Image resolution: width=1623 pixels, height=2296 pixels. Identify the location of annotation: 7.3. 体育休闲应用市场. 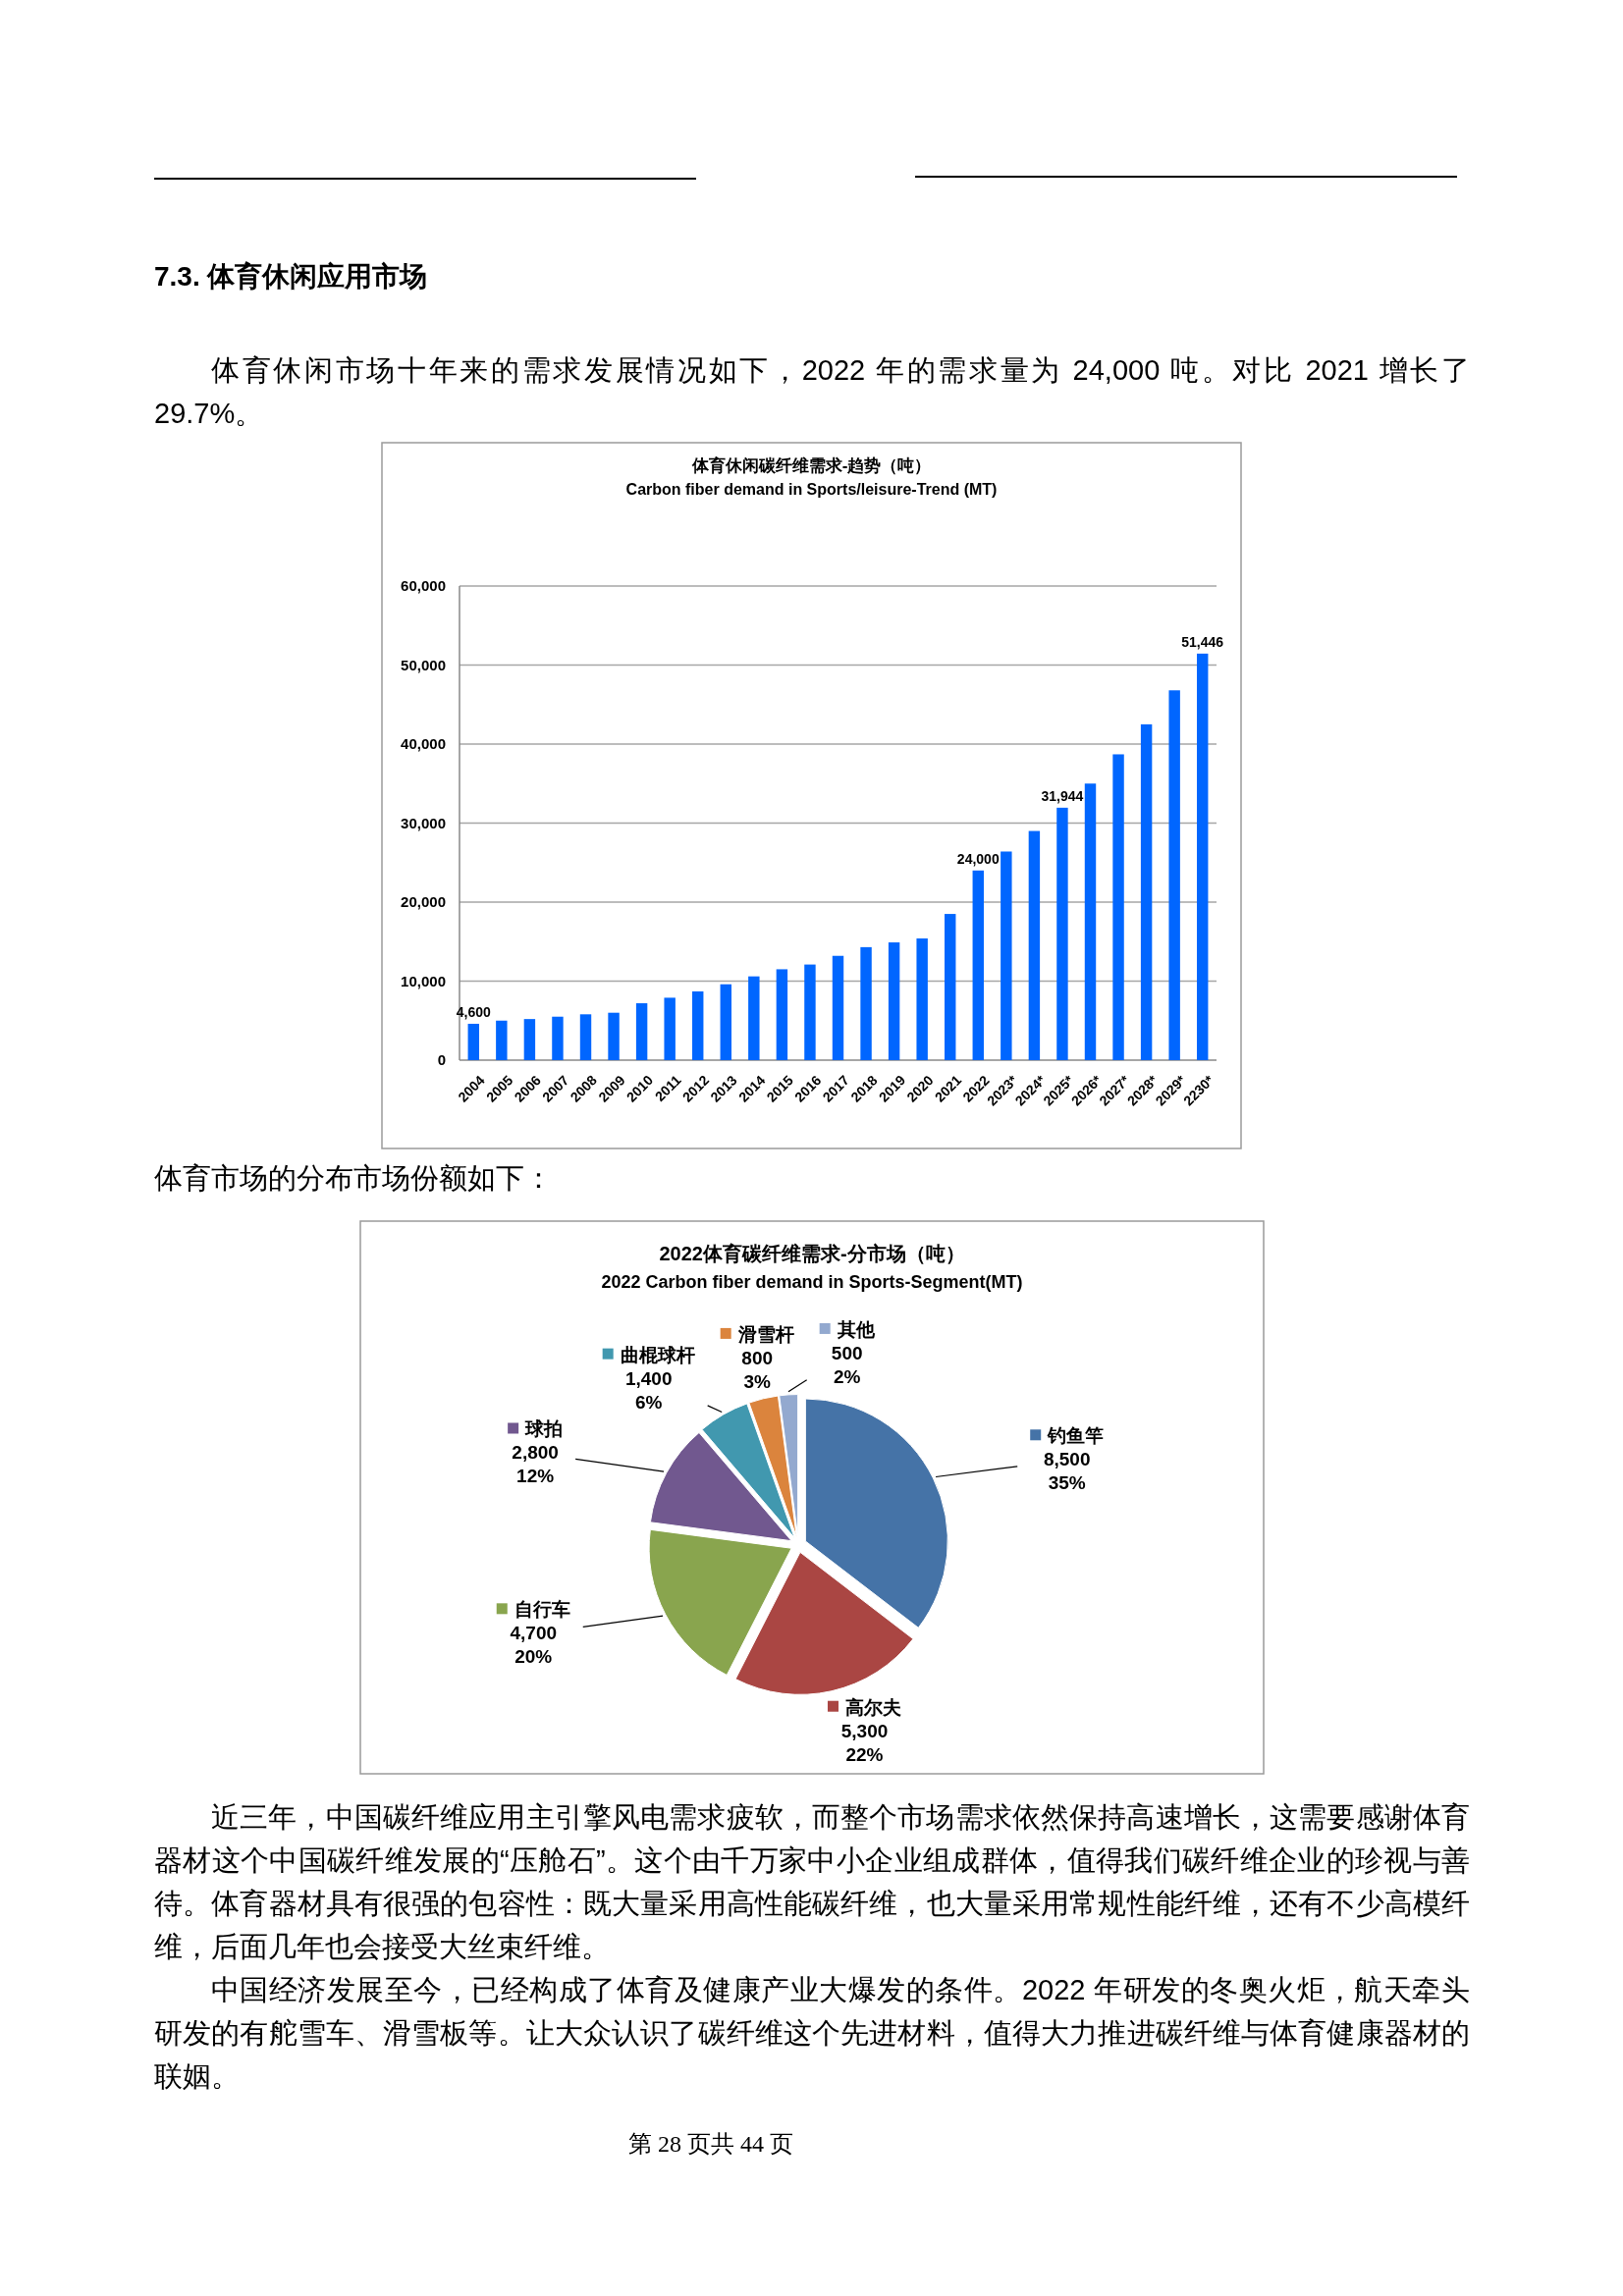
(291, 277).